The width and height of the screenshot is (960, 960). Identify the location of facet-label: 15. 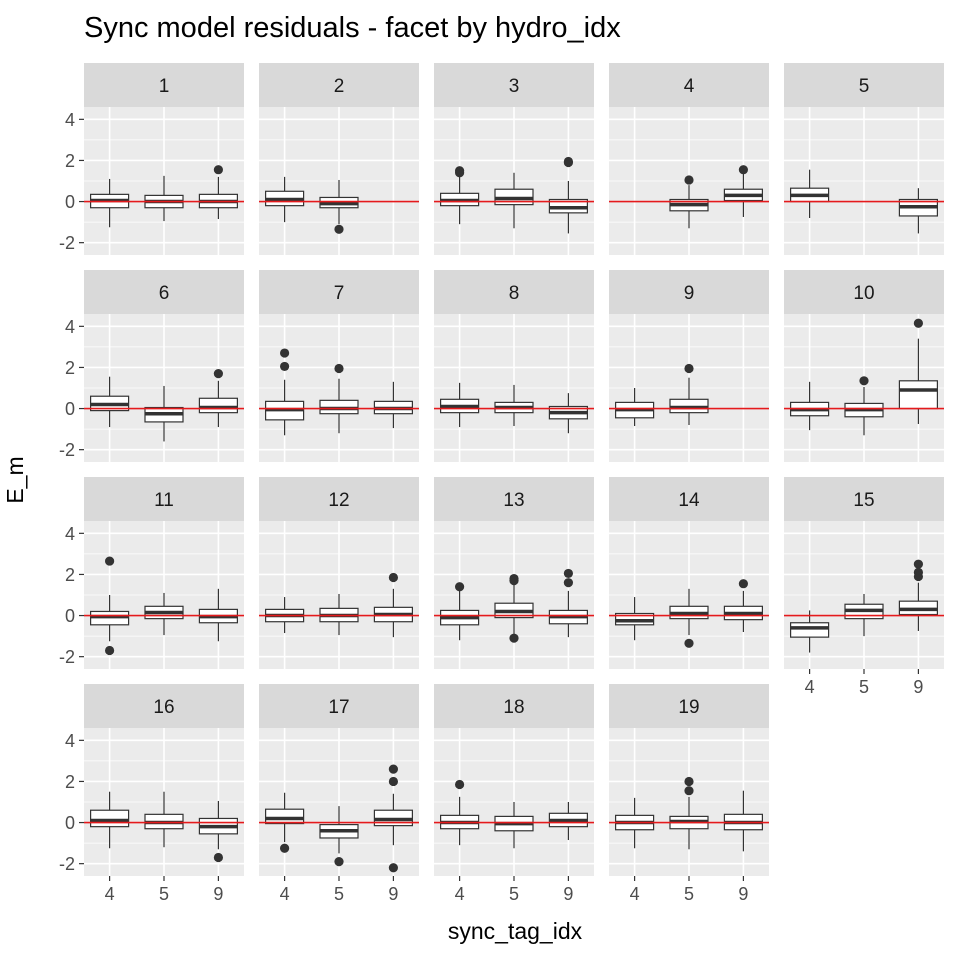
(863, 500).